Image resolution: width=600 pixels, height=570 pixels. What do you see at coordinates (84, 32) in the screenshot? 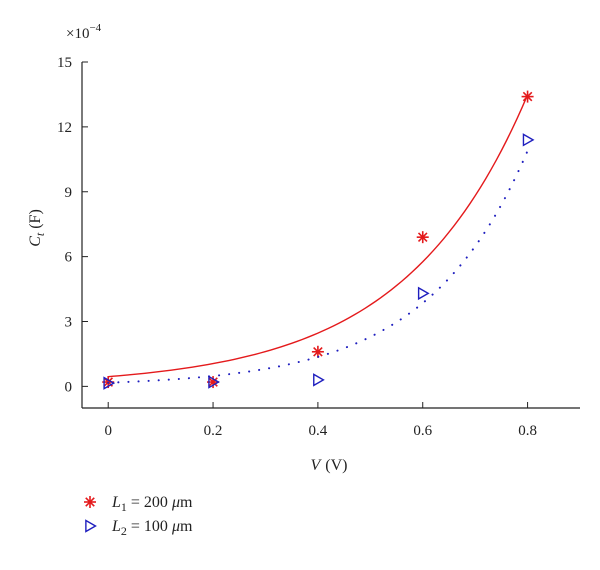
I see `y-multiplier-label: ×10⁻⁴` at bounding box center [84, 32].